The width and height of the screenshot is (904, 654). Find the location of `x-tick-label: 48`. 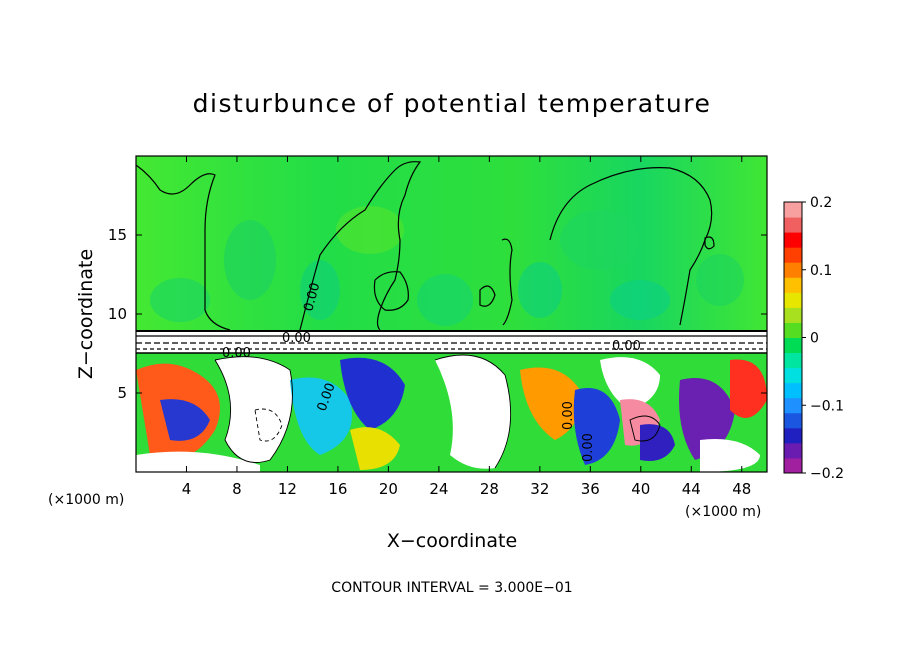

x-tick-label: 48 is located at coordinates (741, 489).